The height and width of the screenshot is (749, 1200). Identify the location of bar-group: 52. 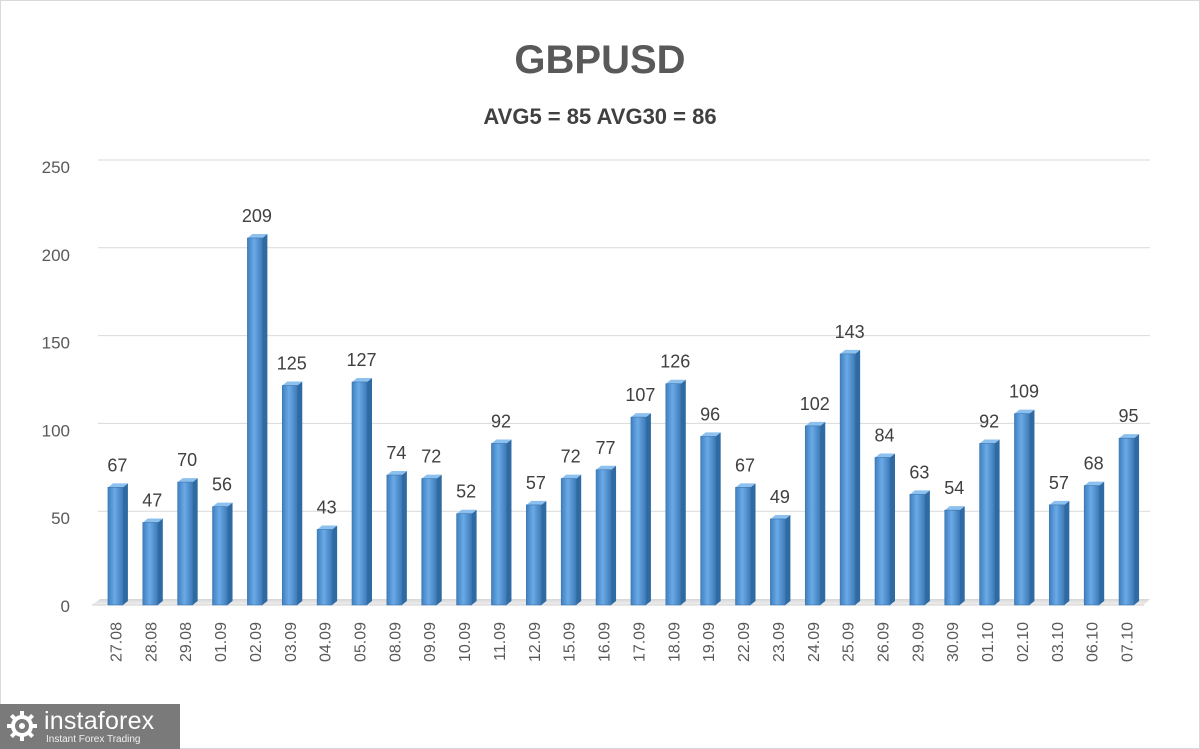
(466, 544).